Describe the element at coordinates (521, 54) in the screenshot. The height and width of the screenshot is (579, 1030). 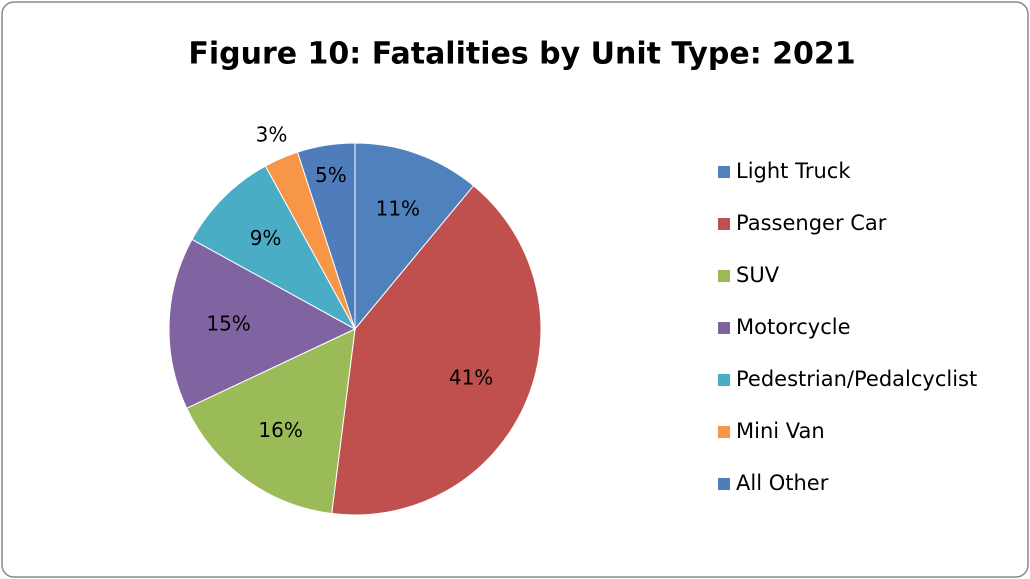
I see `chart-title: Figure 10: Fatalities by Unit Type: 2021` at that location.